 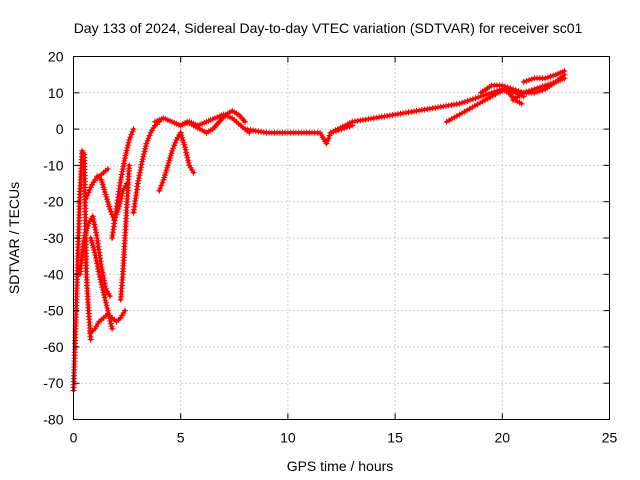 I want to click on x-tick-label: 5, so click(x=181, y=438).